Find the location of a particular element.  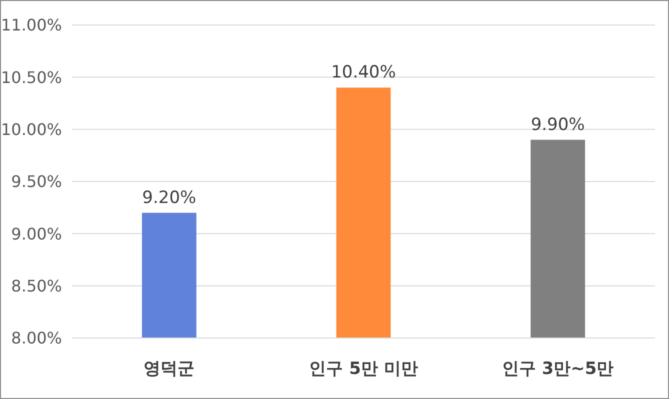

y-tick-label: 9.00% is located at coordinates (36, 234).